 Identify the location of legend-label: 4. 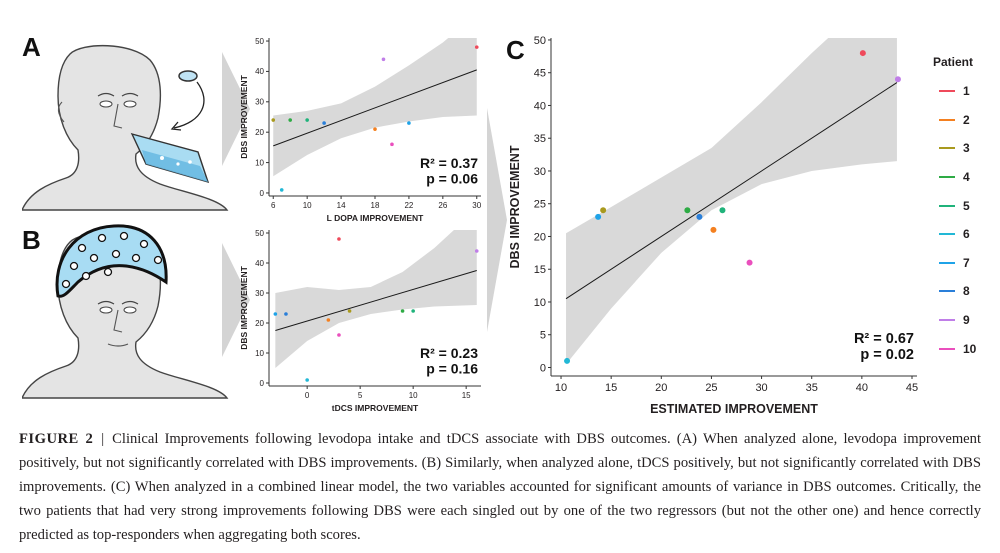
(966, 177).